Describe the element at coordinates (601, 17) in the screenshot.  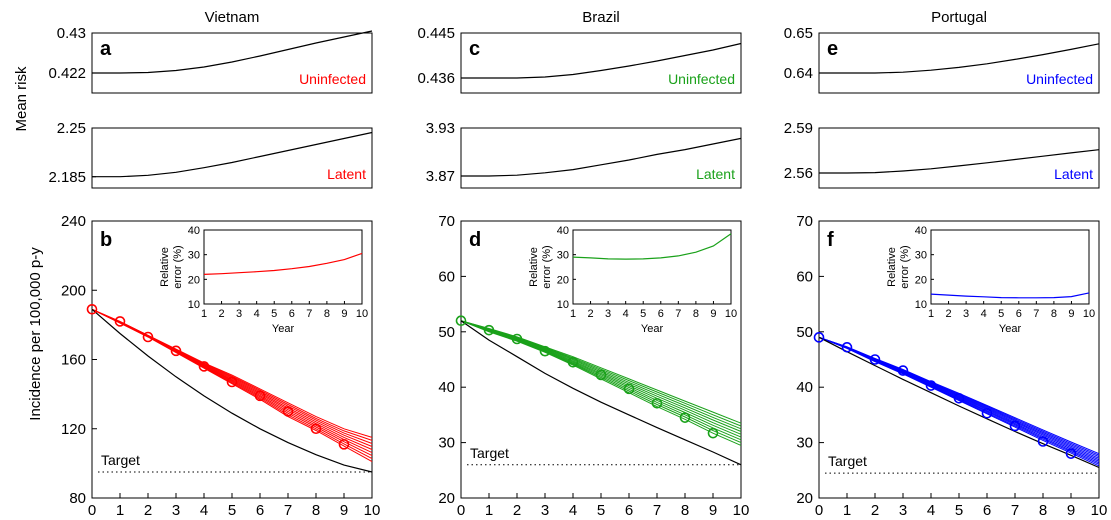
I see `country-title-brazil: Brazil` at that location.